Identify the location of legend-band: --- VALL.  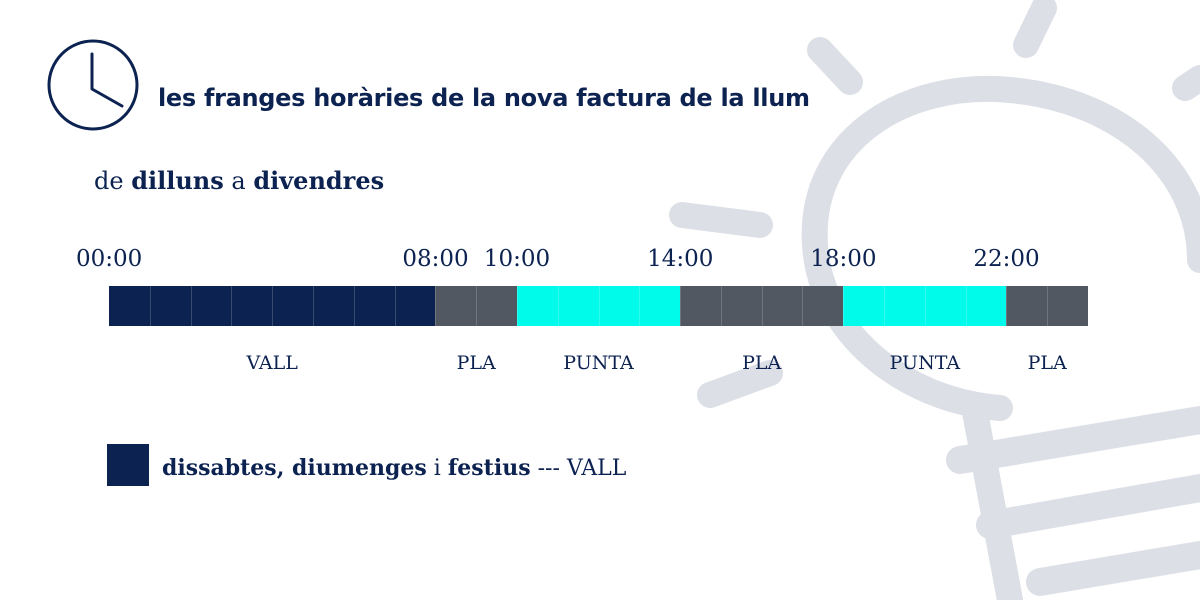
(578, 468).